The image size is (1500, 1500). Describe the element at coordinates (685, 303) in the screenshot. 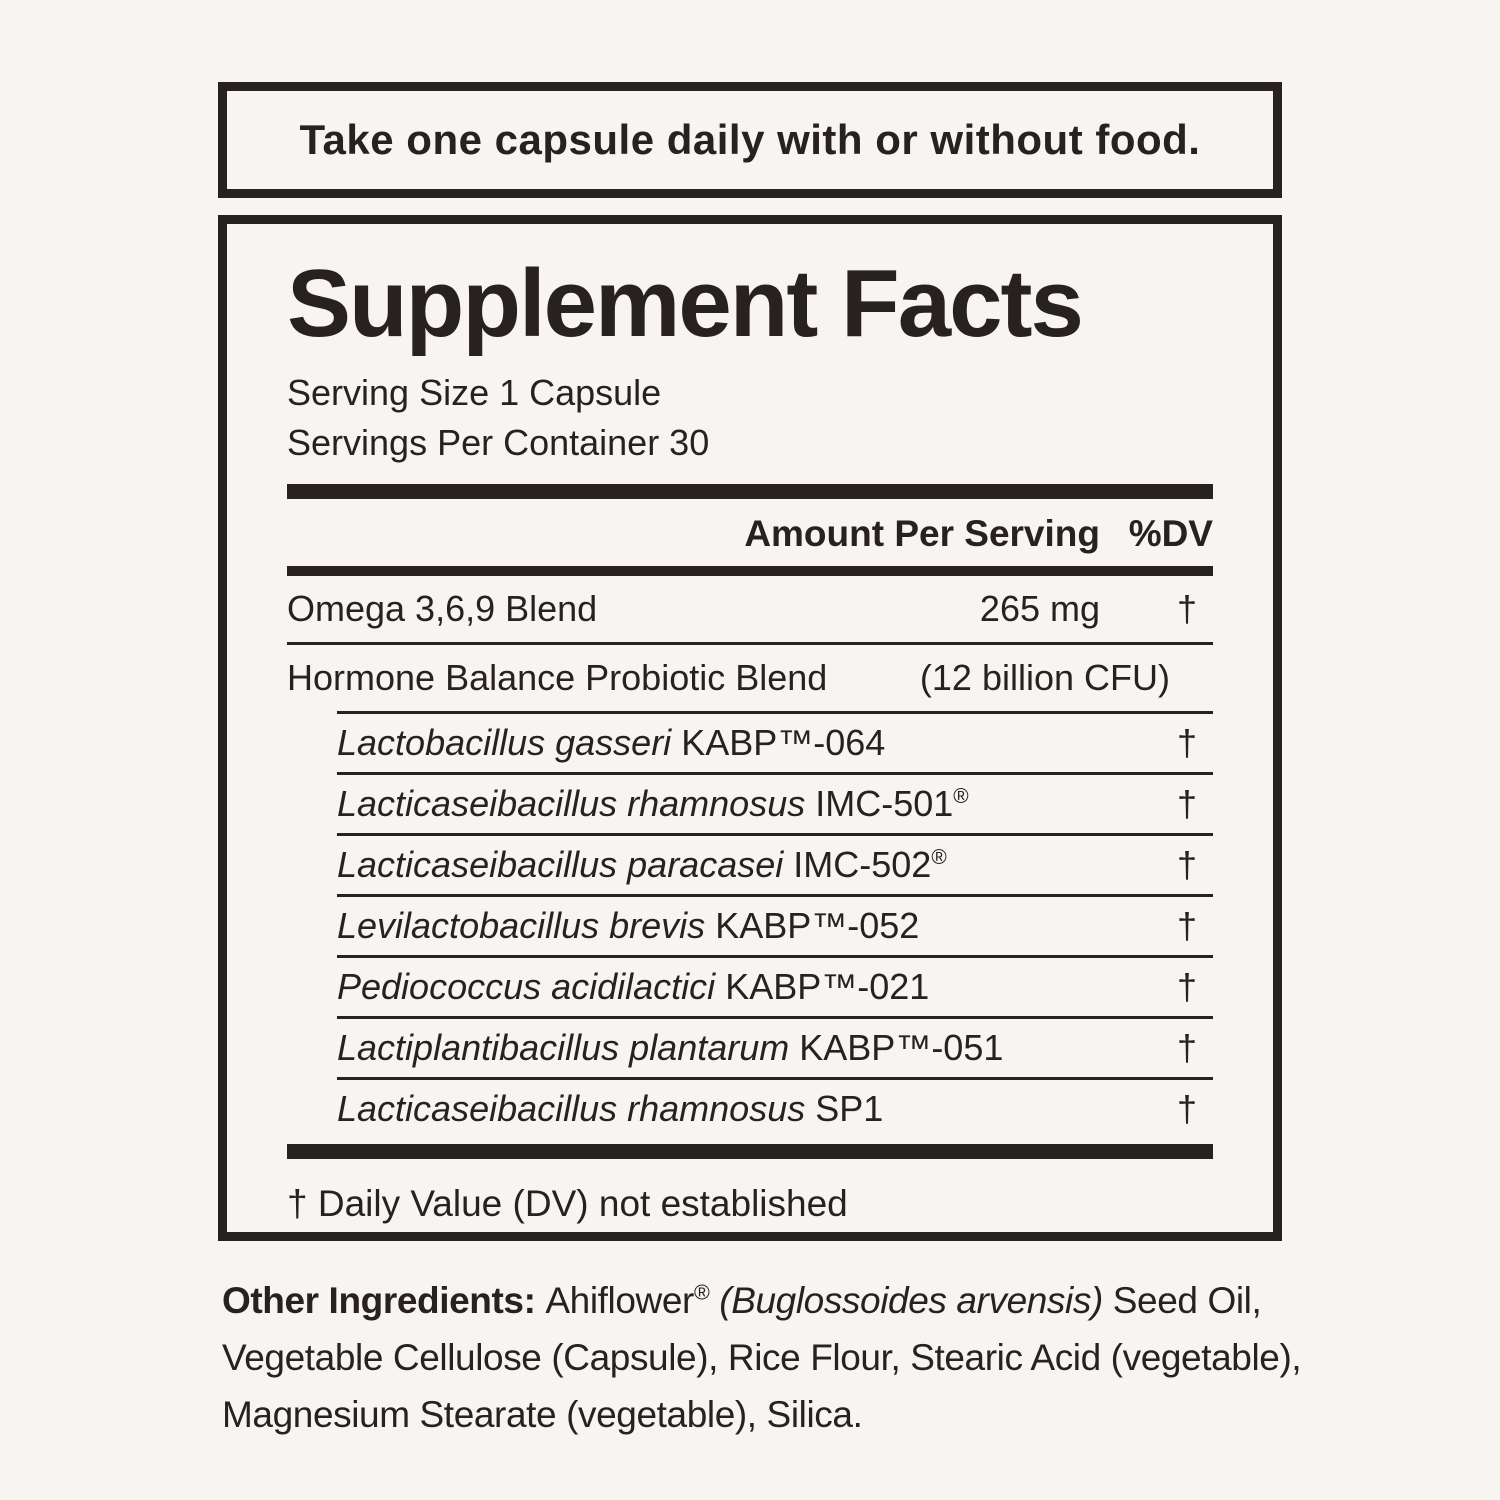

I see `panel-title: Supplement Facts` at that location.